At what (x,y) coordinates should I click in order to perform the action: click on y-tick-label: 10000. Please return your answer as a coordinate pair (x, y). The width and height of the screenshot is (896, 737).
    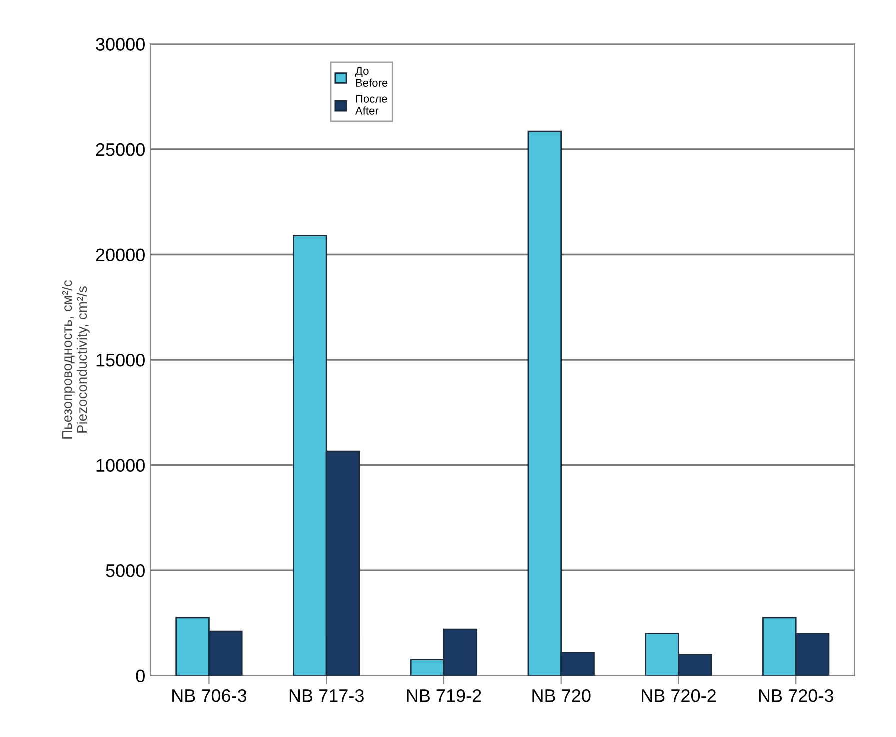
    Looking at the image, I should click on (120, 465).